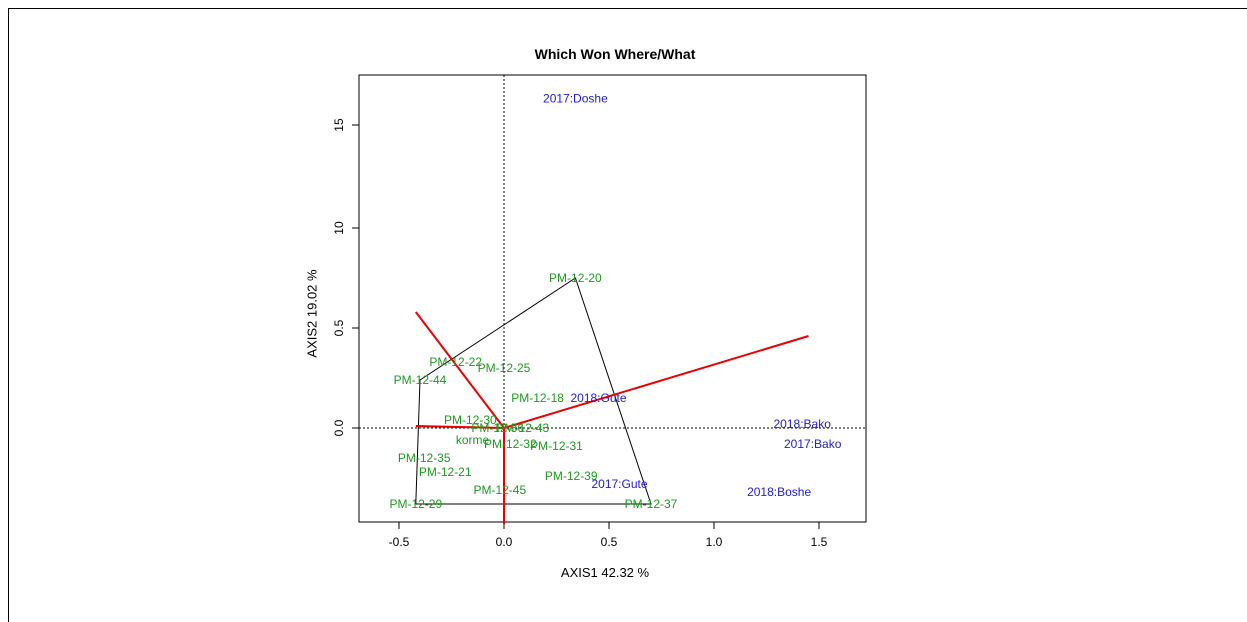 The height and width of the screenshot is (622, 1247). I want to click on polygon-layer, so click(533, 391).